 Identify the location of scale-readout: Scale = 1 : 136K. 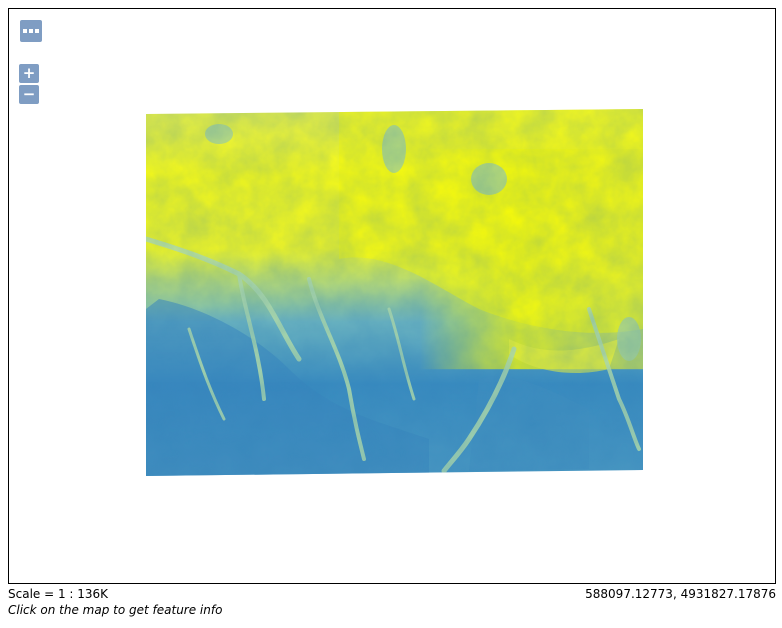
(58, 594).